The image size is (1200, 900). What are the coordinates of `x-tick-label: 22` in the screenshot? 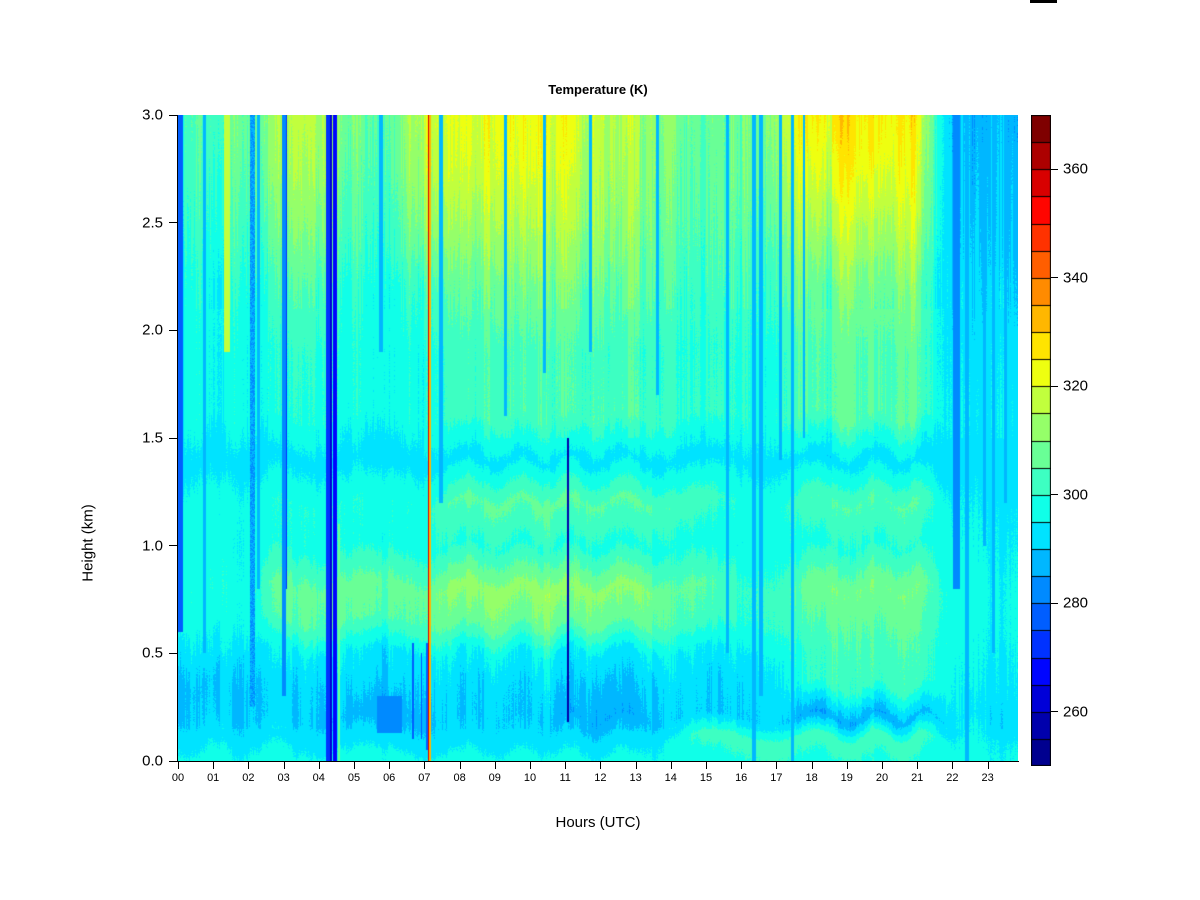 It's located at (952, 778).